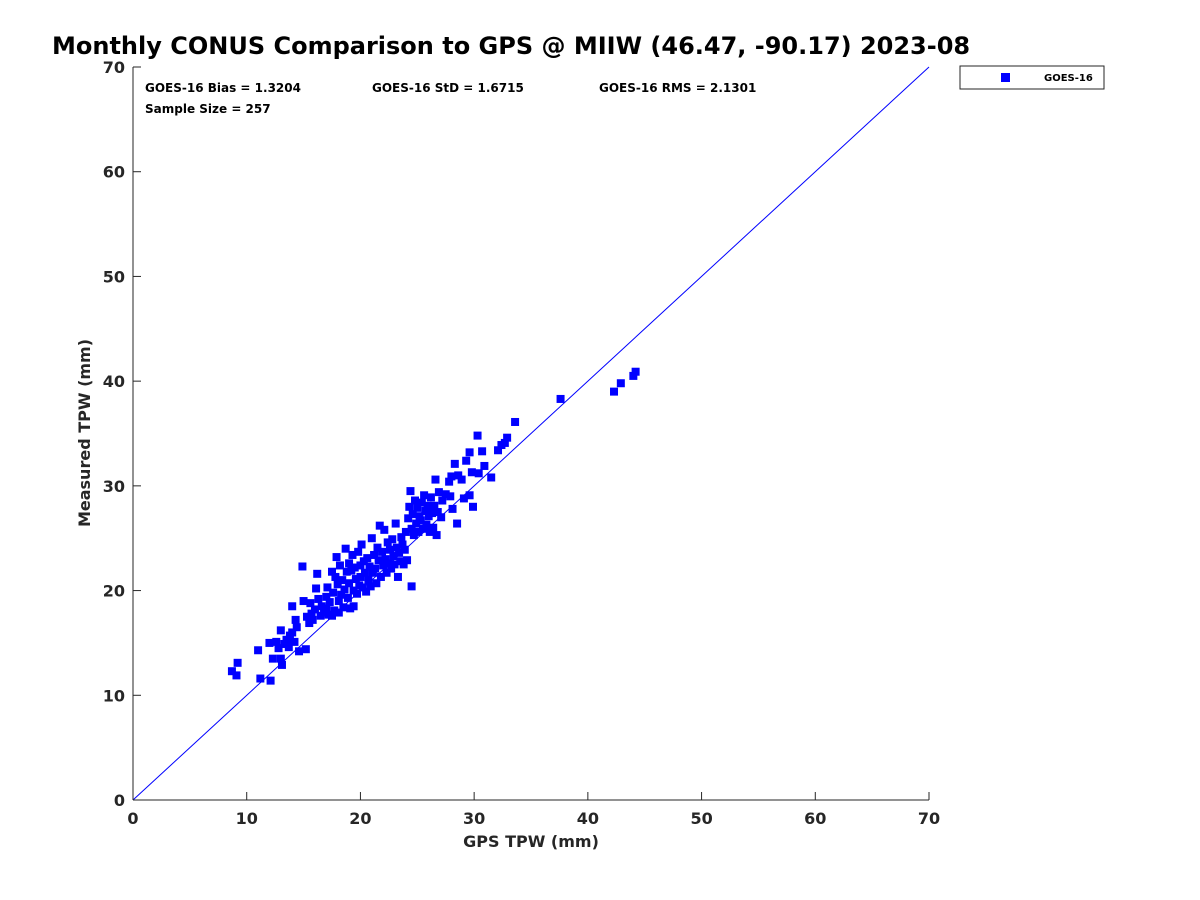 The height and width of the screenshot is (900, 1200). What do you see at coordinates (114, 276) in the screenshot?
I see `y-tick-label: 50` at bounding box center [114, 276].